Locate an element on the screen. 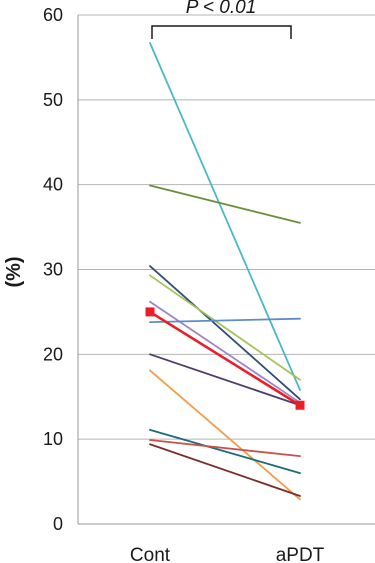 This screenshot has width=375, height=563. x-category-label: Cont is located at coordinates (150, 554).